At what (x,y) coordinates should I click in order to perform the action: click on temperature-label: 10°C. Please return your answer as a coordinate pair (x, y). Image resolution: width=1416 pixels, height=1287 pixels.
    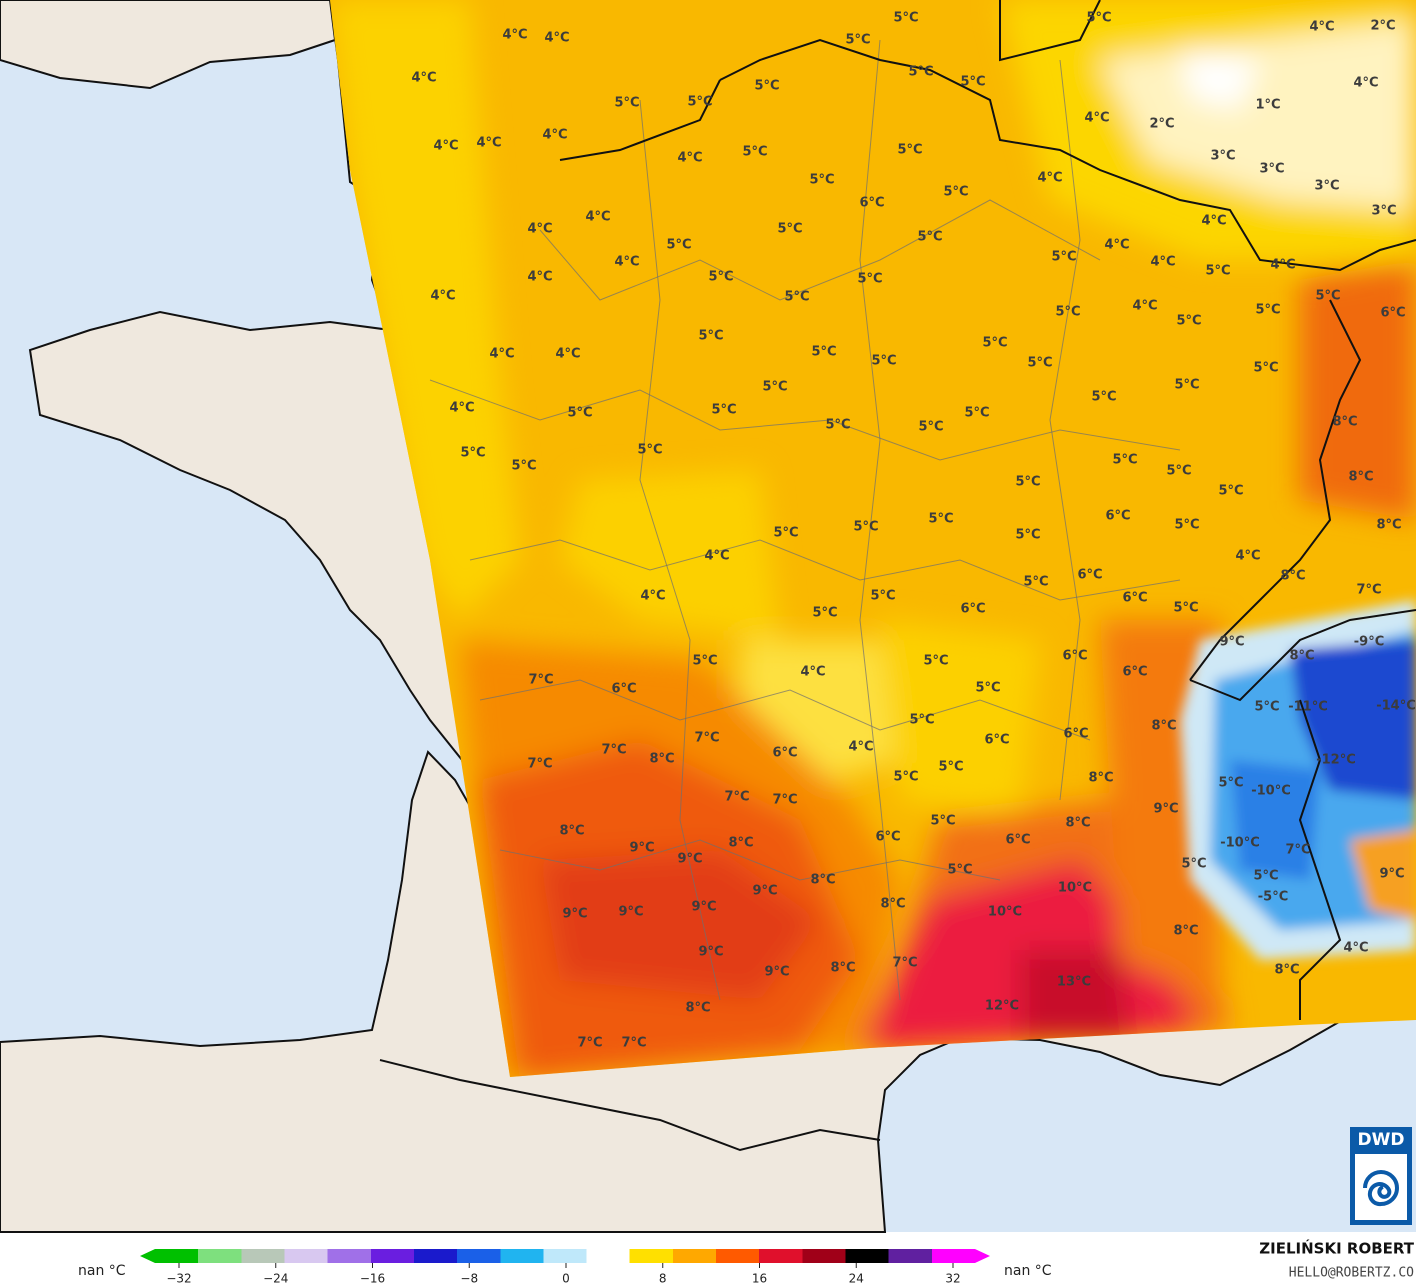
    Looking at the image, I should click on (1075, 888).